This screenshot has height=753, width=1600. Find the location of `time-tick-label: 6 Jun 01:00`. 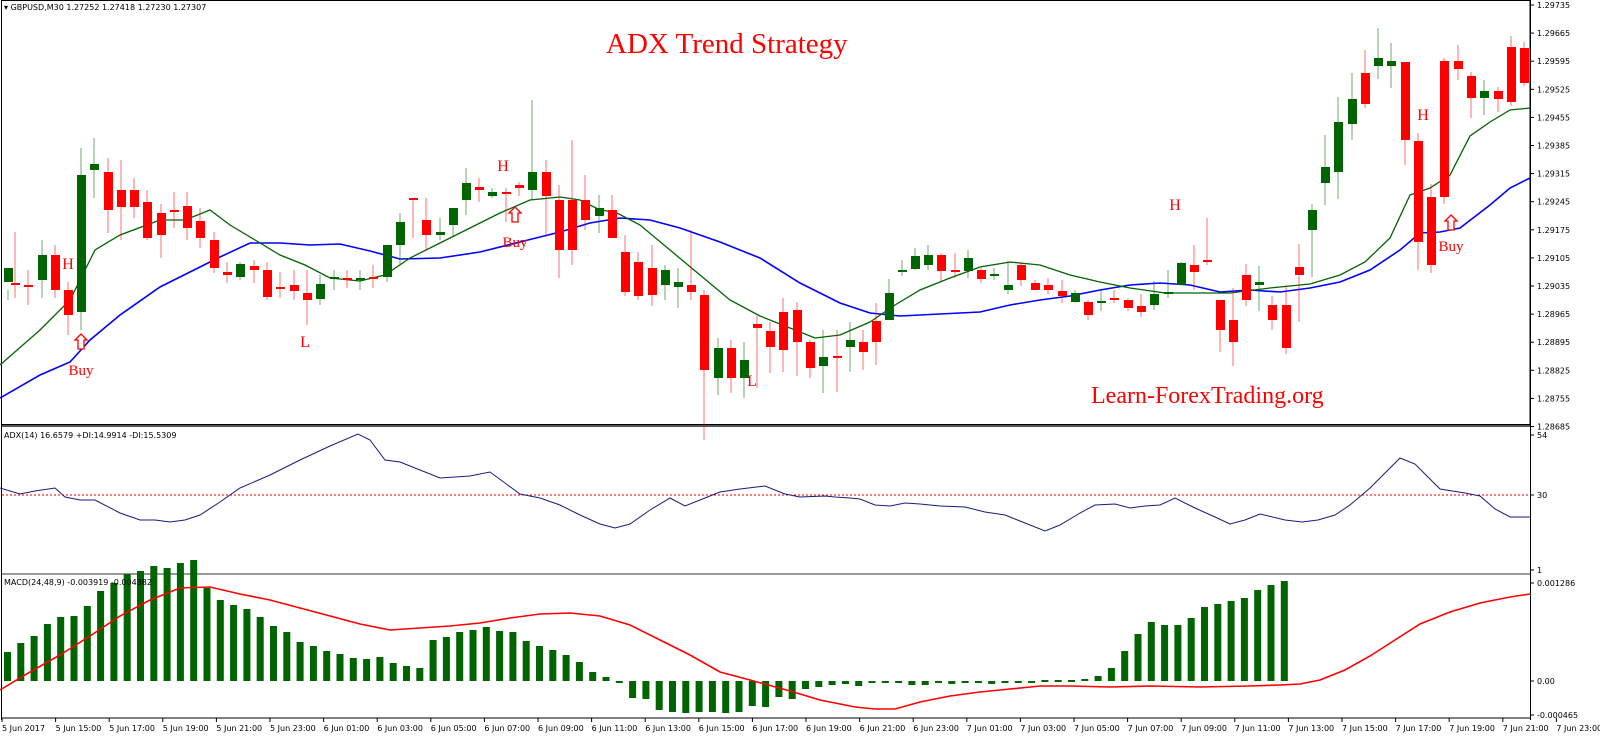

time-tick-label: 6 Jun 01:00 is located at coordinates (347, 728).